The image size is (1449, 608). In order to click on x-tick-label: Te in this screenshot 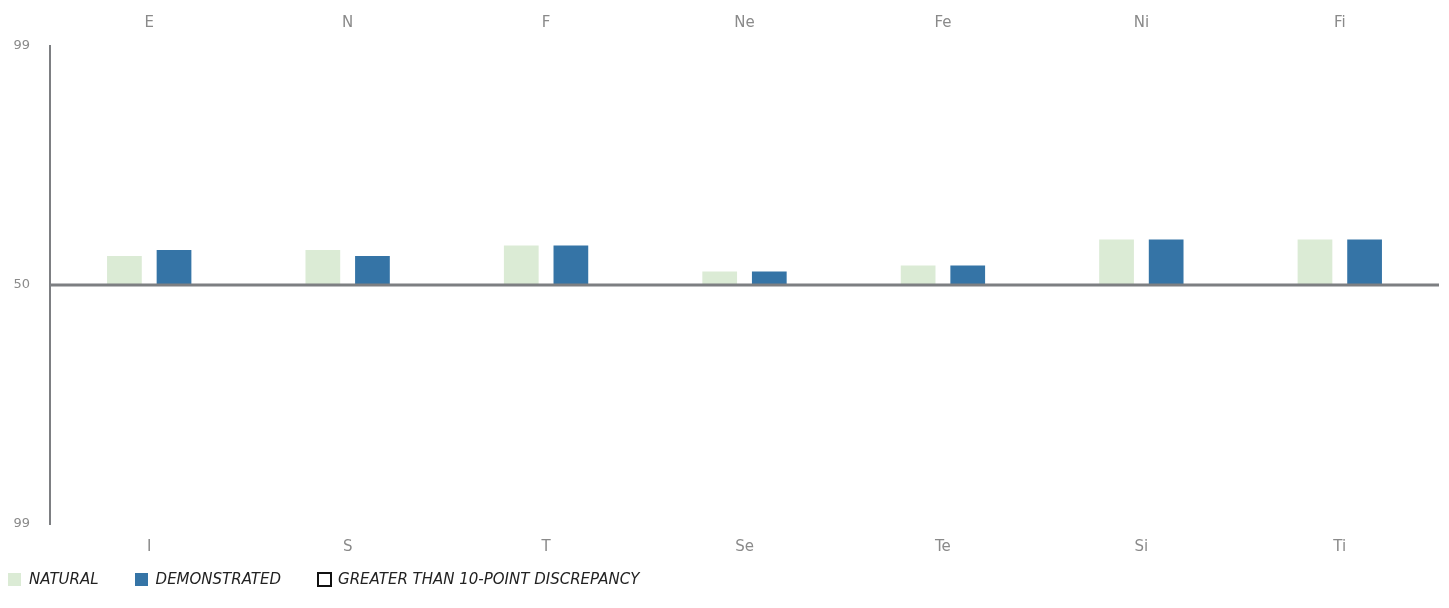, I will do `click(942, 545)`.